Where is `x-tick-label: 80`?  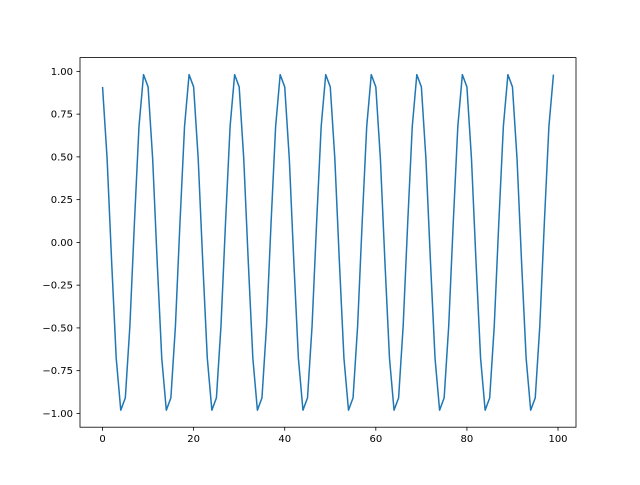 x-tick-label: 80 is located at coordinates (467, 439).